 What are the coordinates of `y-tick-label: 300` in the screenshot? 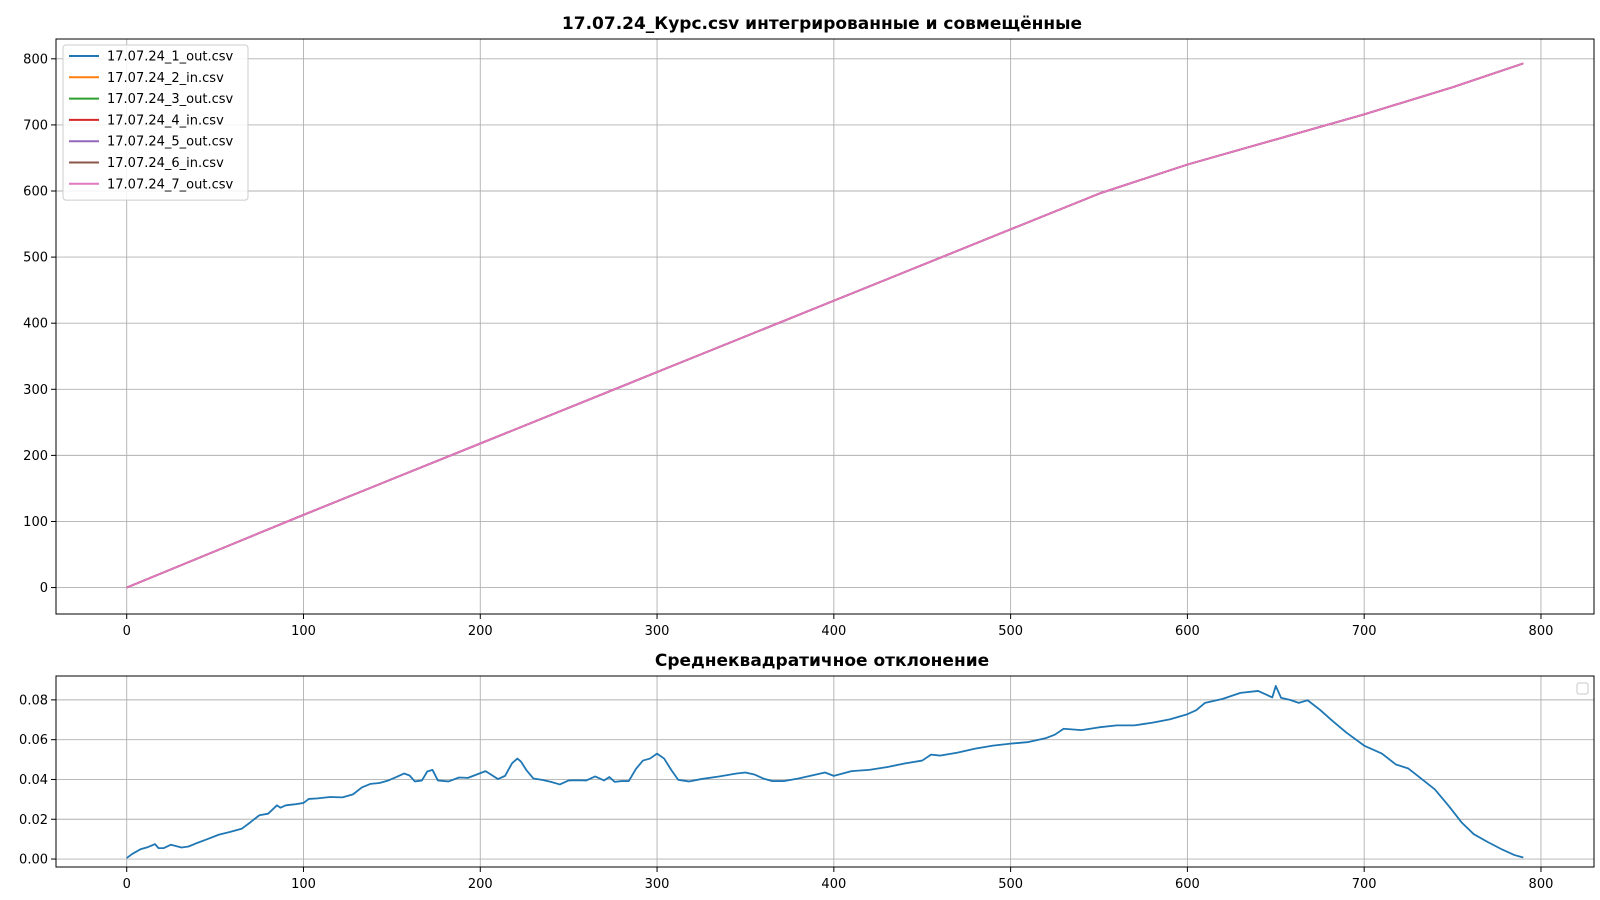 It's located at (35, 390).